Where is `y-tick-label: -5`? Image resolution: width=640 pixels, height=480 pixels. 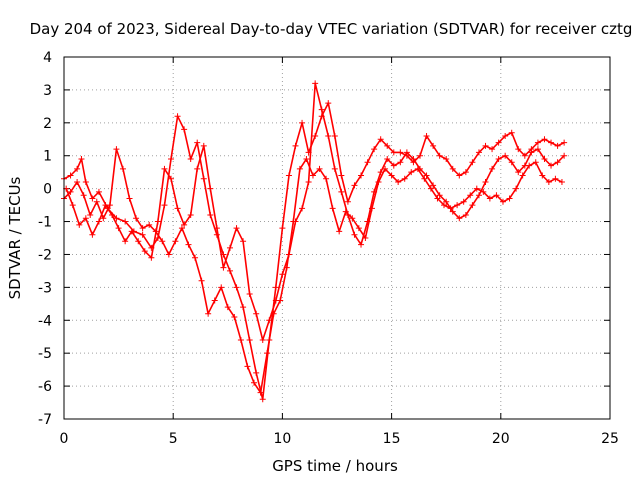
y-tick-label: -5 is located at coordinates (45, 354).